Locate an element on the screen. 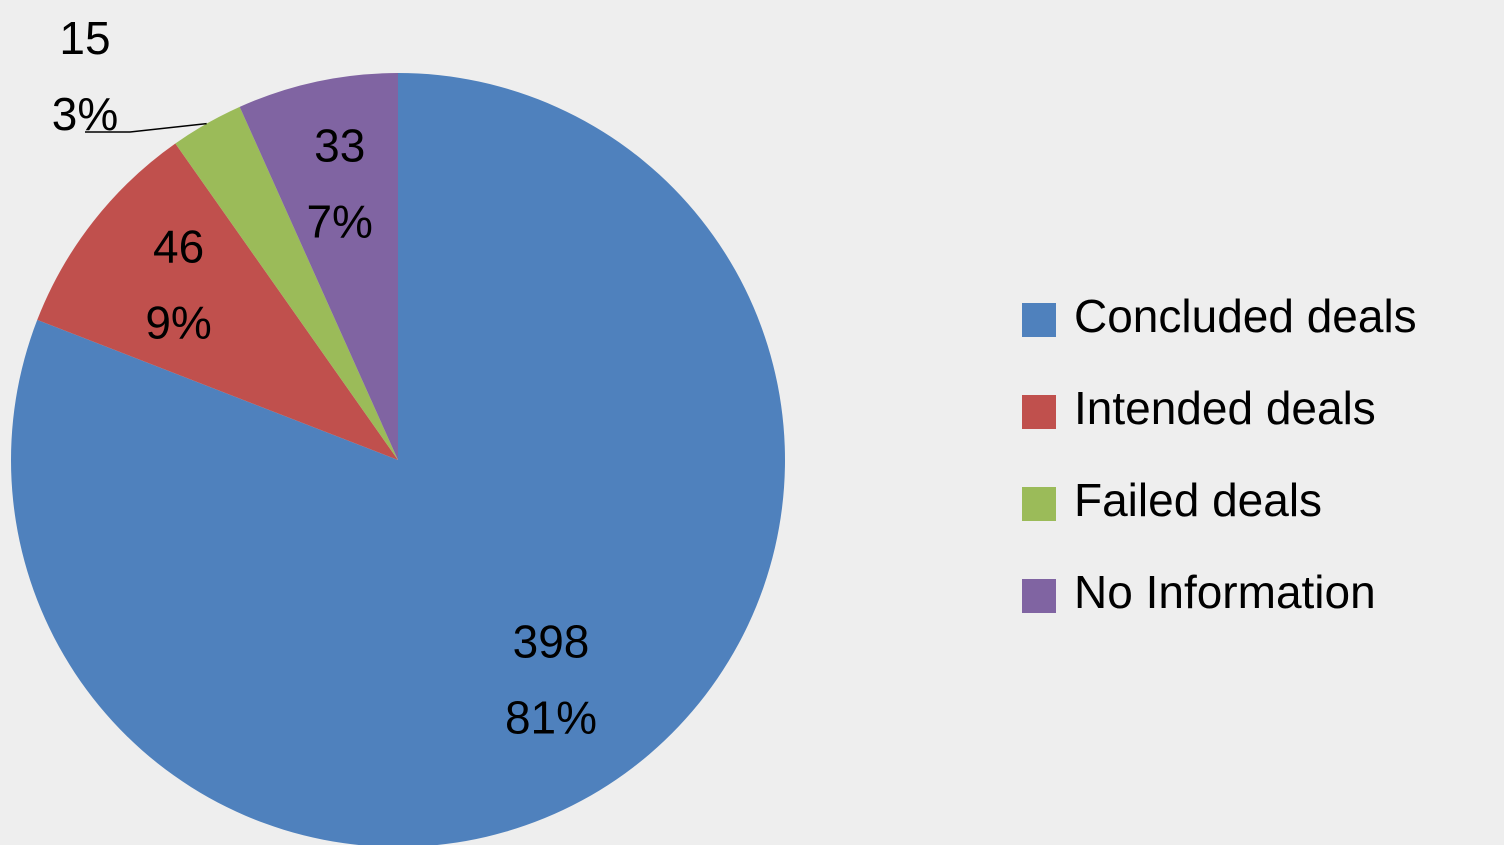  legend-label: Failed deals is located at coordinates (1198, 500).